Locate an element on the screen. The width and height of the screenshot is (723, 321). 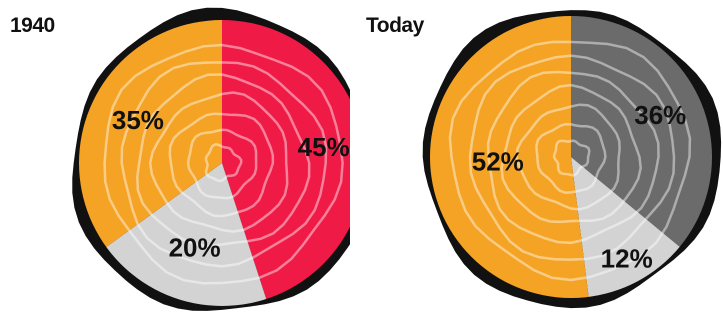
slice-label: 12% is located at coordinates (627, 258).